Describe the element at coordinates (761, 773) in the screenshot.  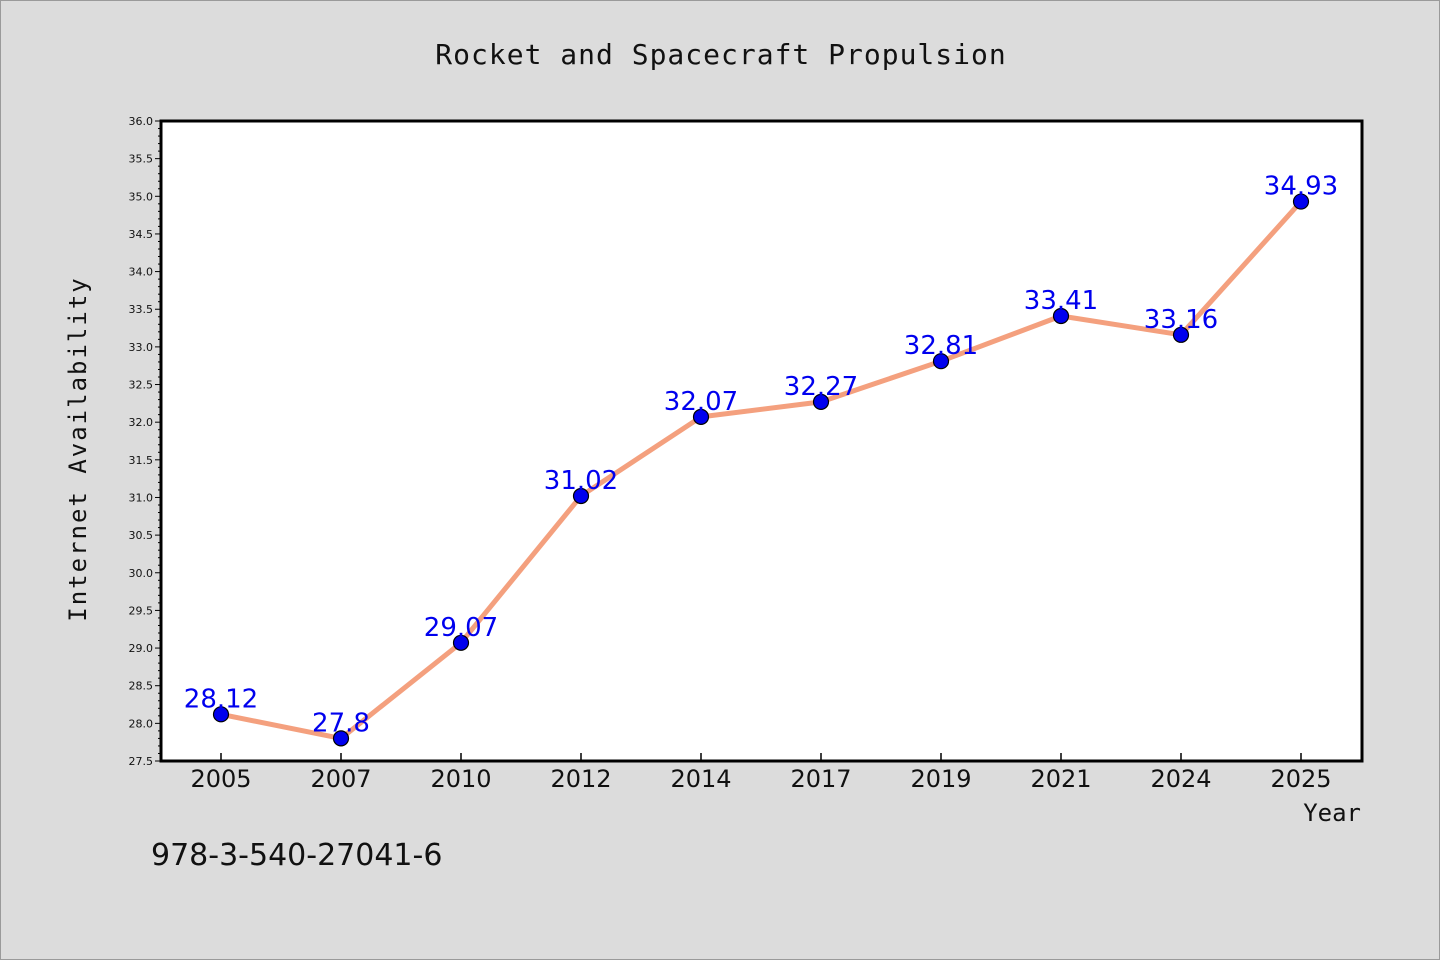
I see `x-axis: 2005 2007 2010 2012 2014 2017 2019 2021 2024 2025` at that location.